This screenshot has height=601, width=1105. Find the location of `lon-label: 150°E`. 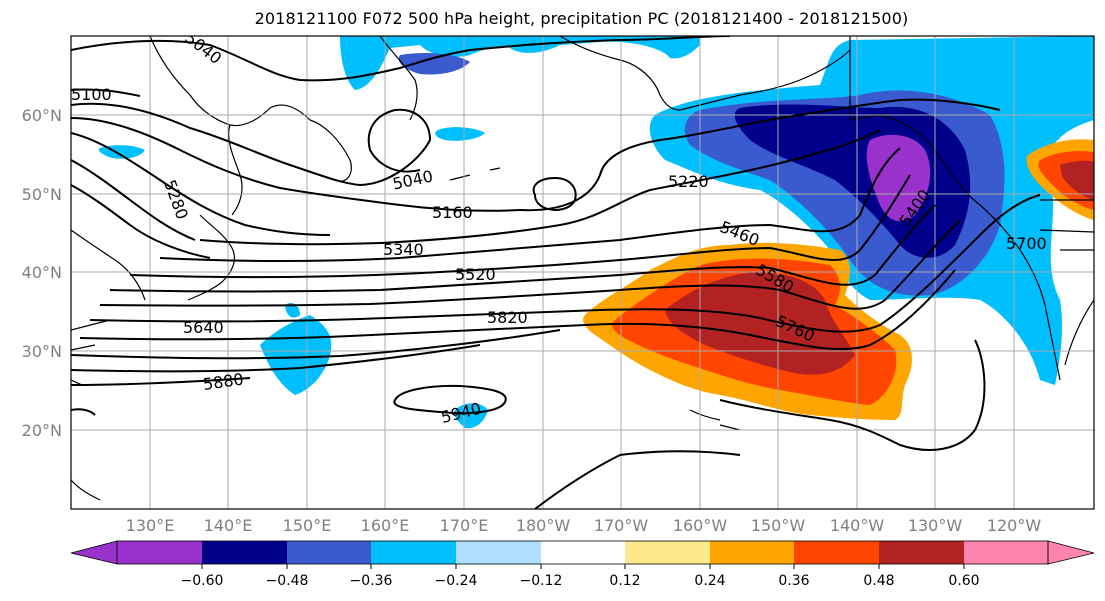

lon-label: 150°E is located at coordinates (307, 525).